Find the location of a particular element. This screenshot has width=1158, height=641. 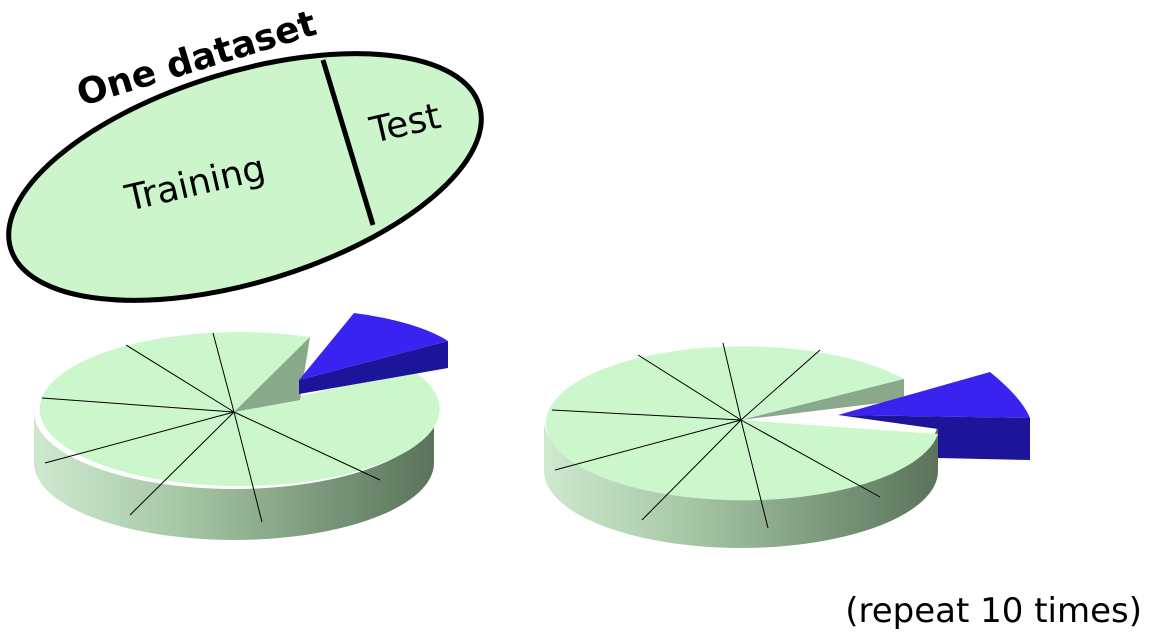

pie-top is located at coordinates (239, 409).